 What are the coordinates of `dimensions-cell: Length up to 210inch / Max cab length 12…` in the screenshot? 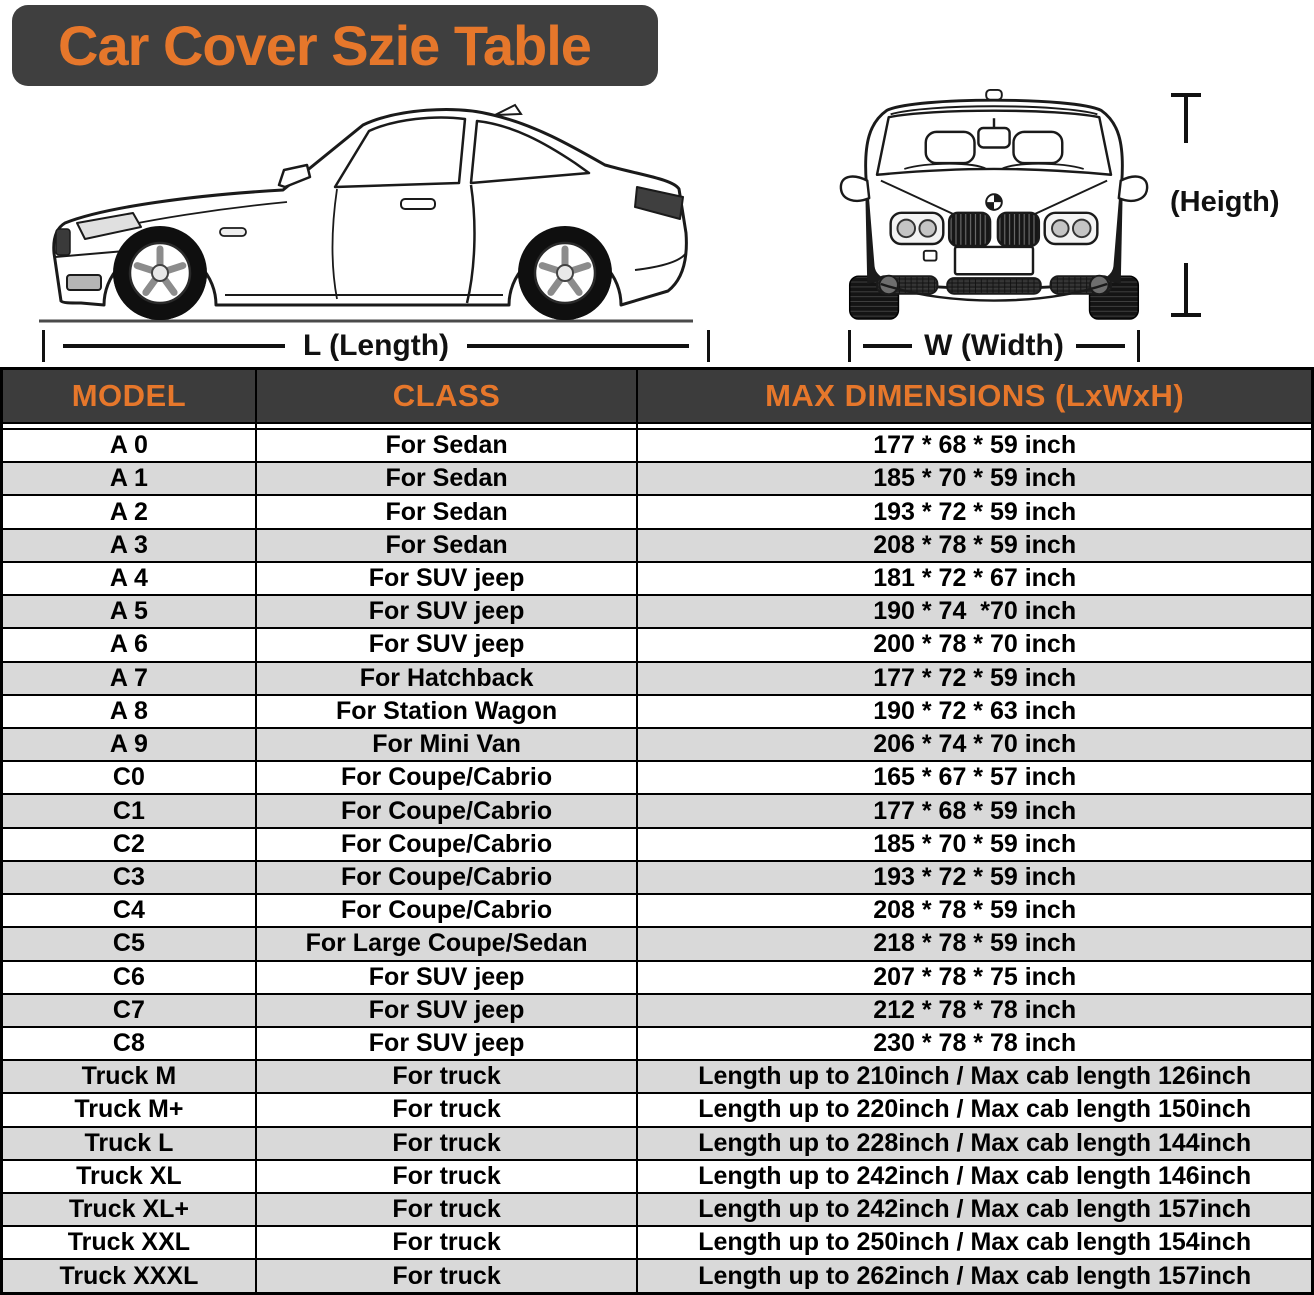 It's located at (975, 1077).